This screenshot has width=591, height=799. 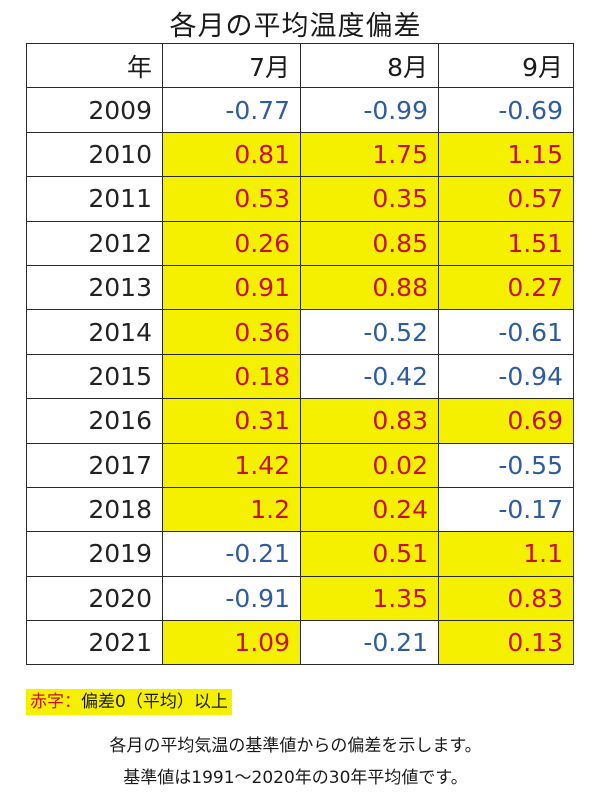 What do you see at coordinates (231, 465) in the screenshot?
I see `deviation-cell: 1.42` at bounding box center [231, 465].